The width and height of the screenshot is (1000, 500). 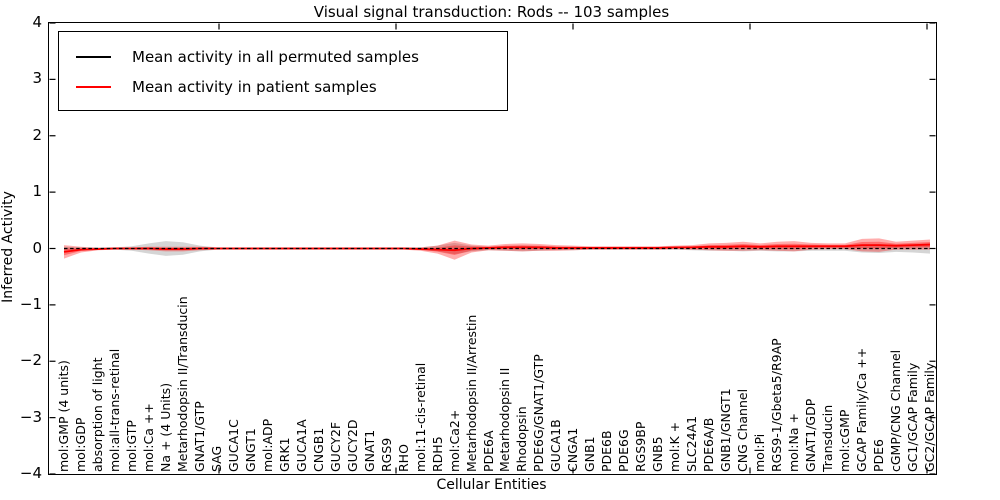 I want to click on y-tick-label: 1, so click(x=37, y=191).